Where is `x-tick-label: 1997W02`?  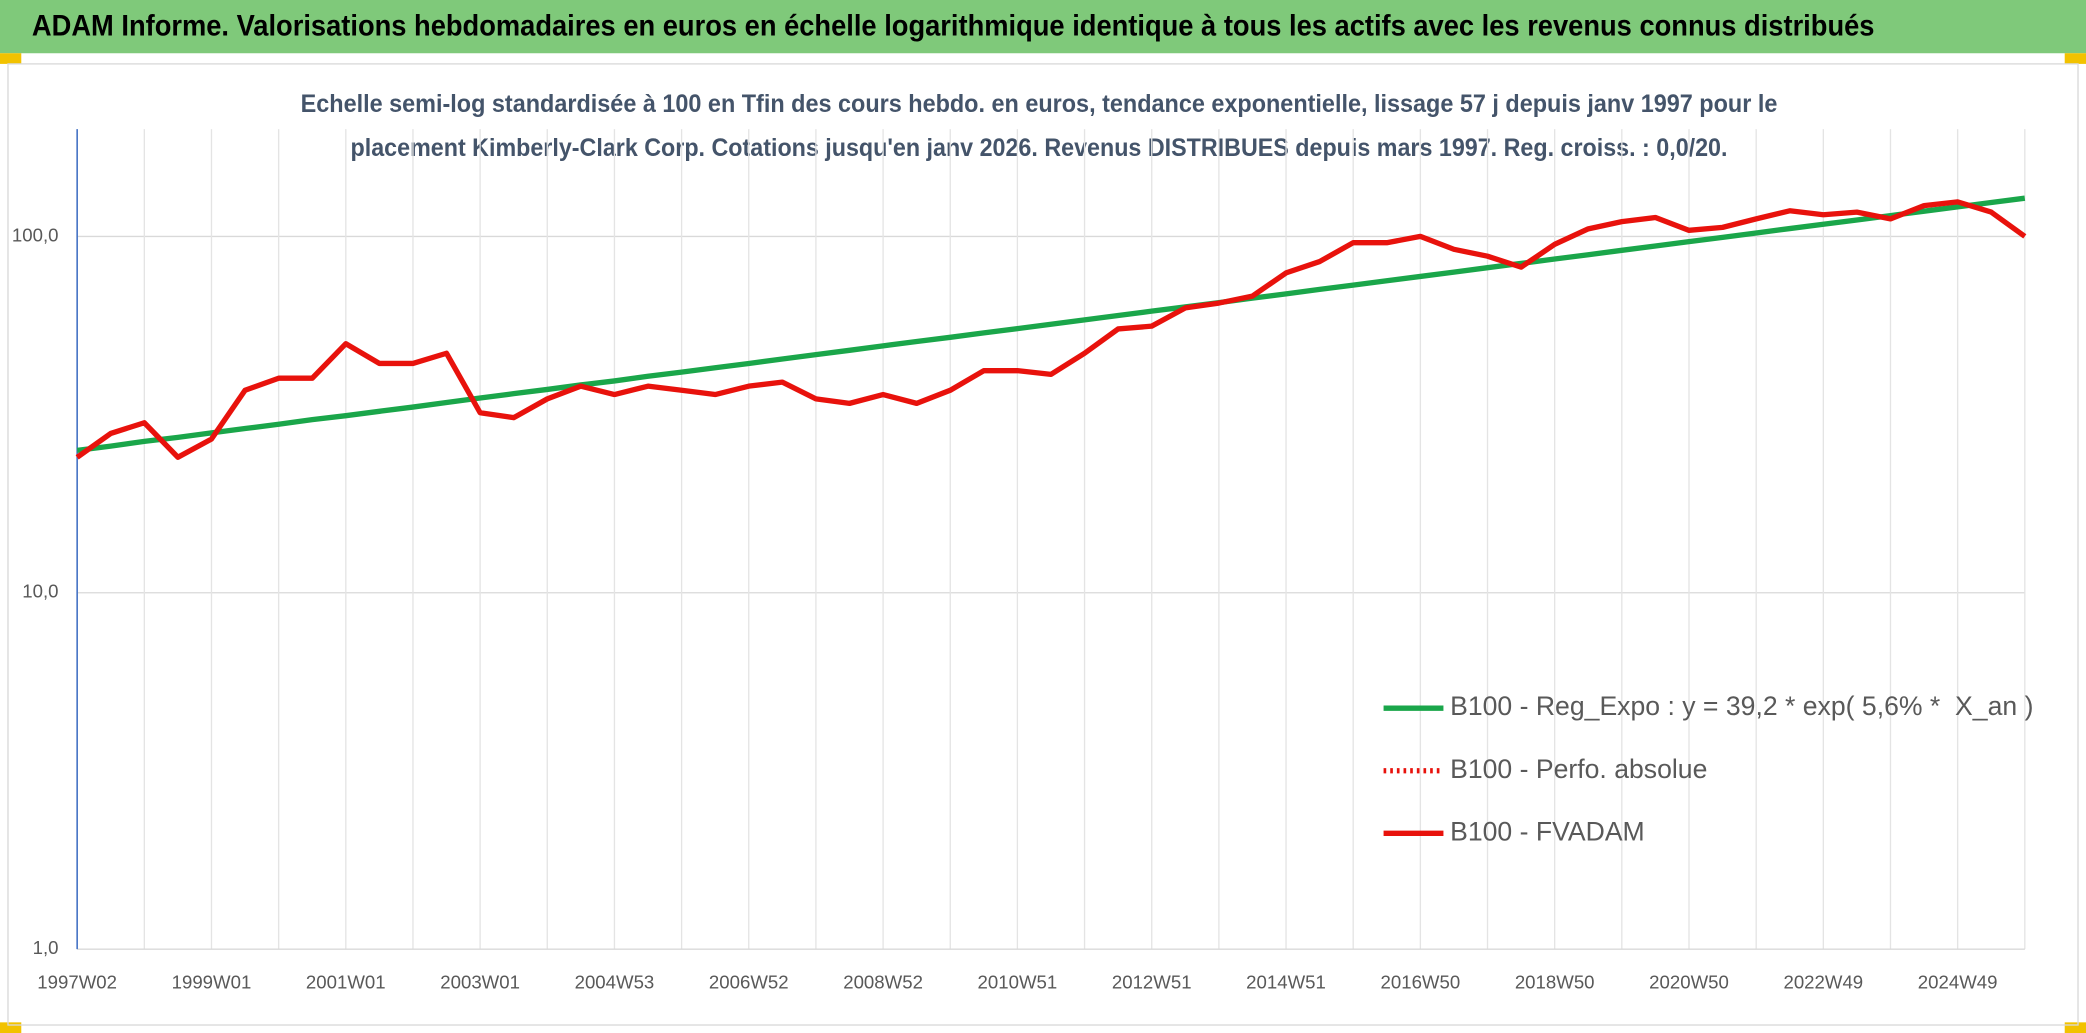
x-tick-label: 1997W02 is located at coordinates (77, 982).